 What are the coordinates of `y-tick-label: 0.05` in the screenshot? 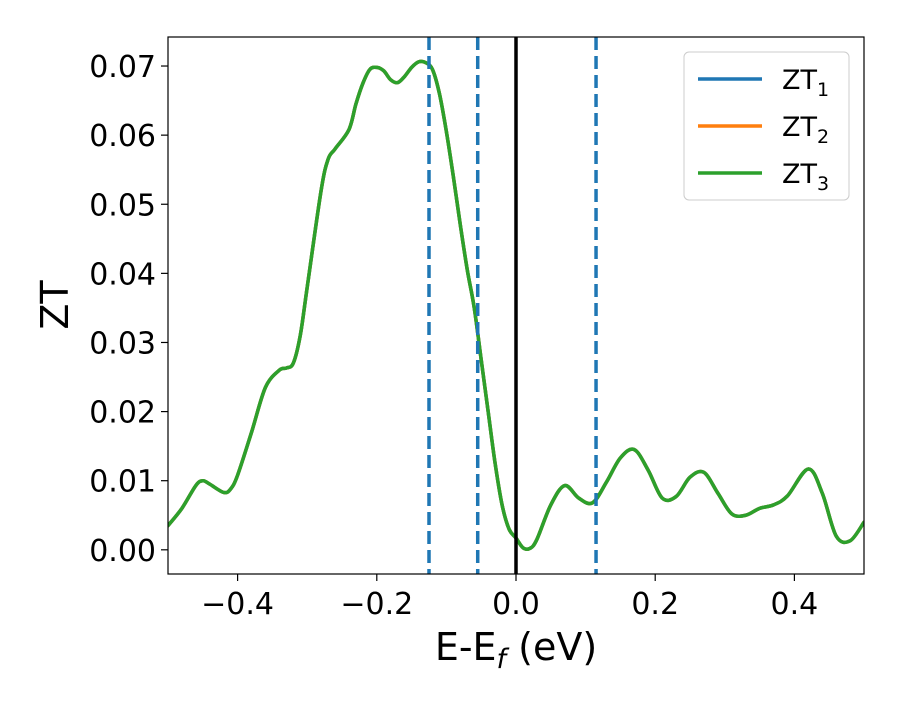 It's located at (122, 205).